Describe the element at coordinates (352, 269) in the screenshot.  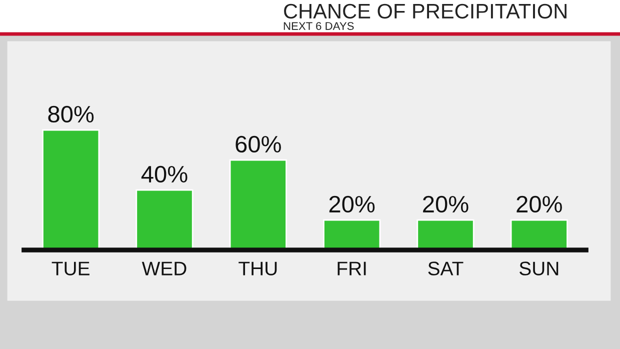
I see `x-tick-label: FRI` at that location.